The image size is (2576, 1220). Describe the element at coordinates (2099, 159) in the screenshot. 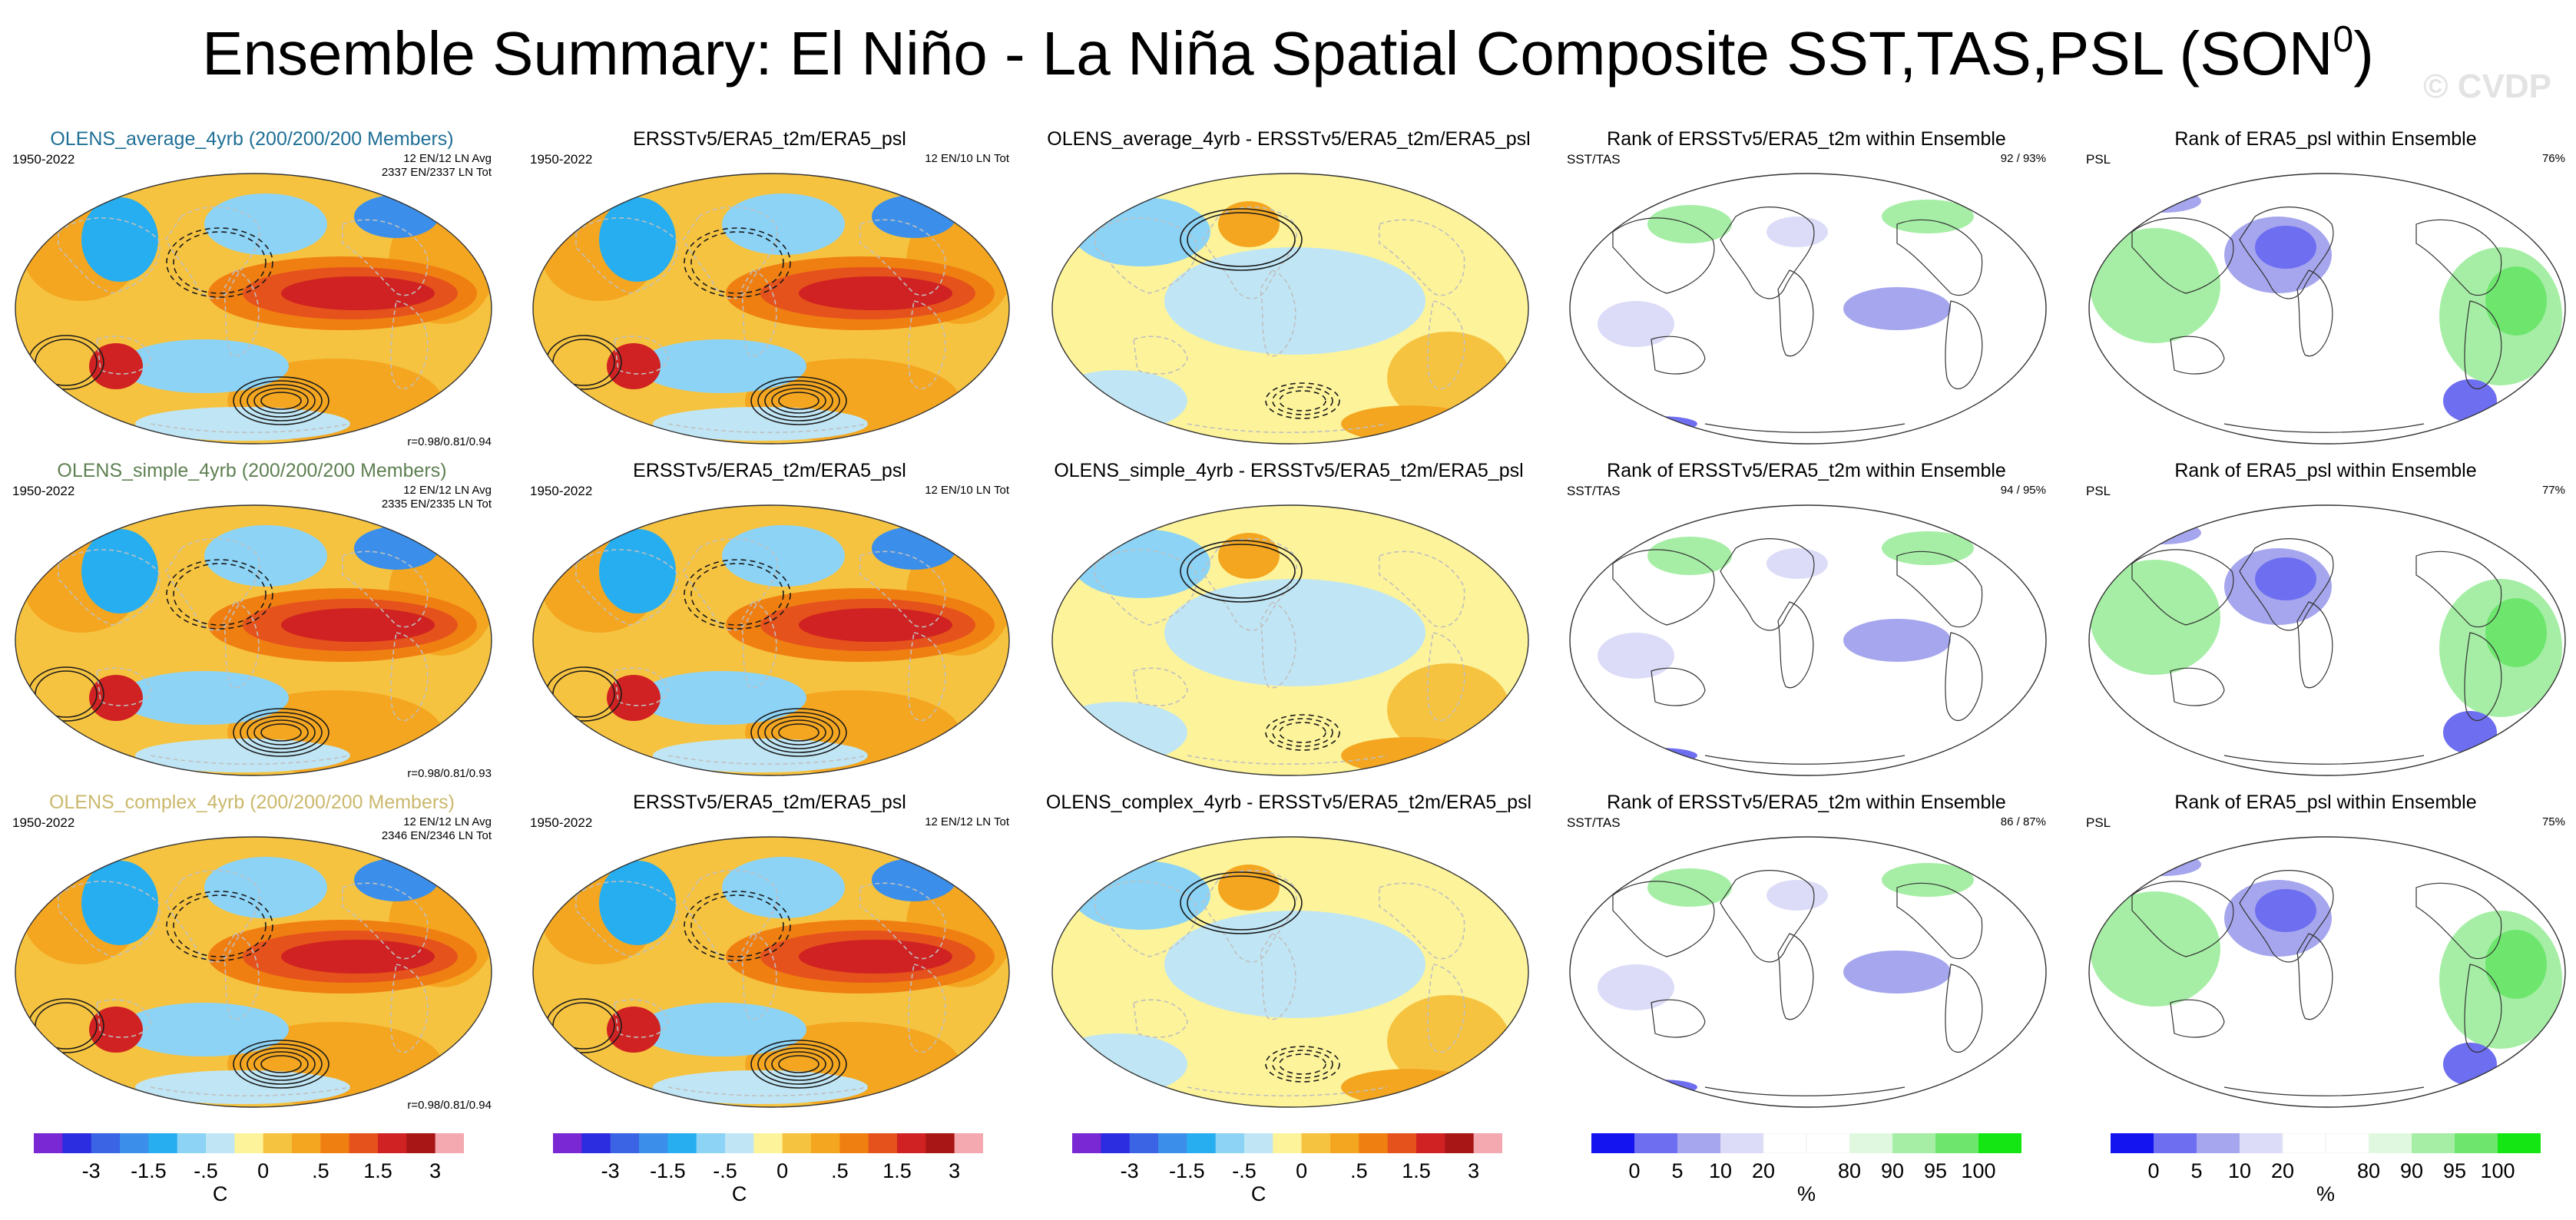

I see `variable-label: PSL` at that location.